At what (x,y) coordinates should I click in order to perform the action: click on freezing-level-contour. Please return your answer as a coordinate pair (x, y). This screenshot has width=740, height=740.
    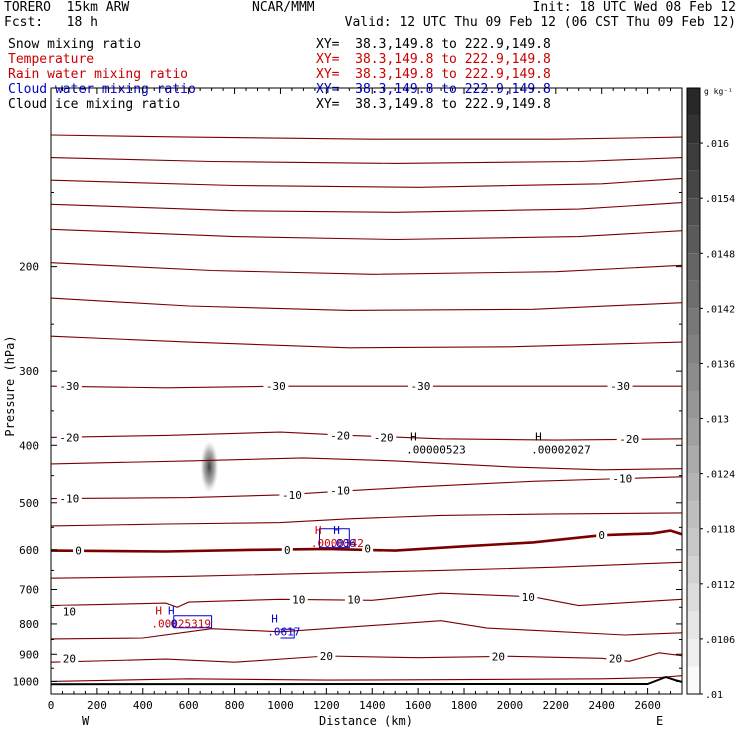
    Looking at the image, I should click on (366, 541).